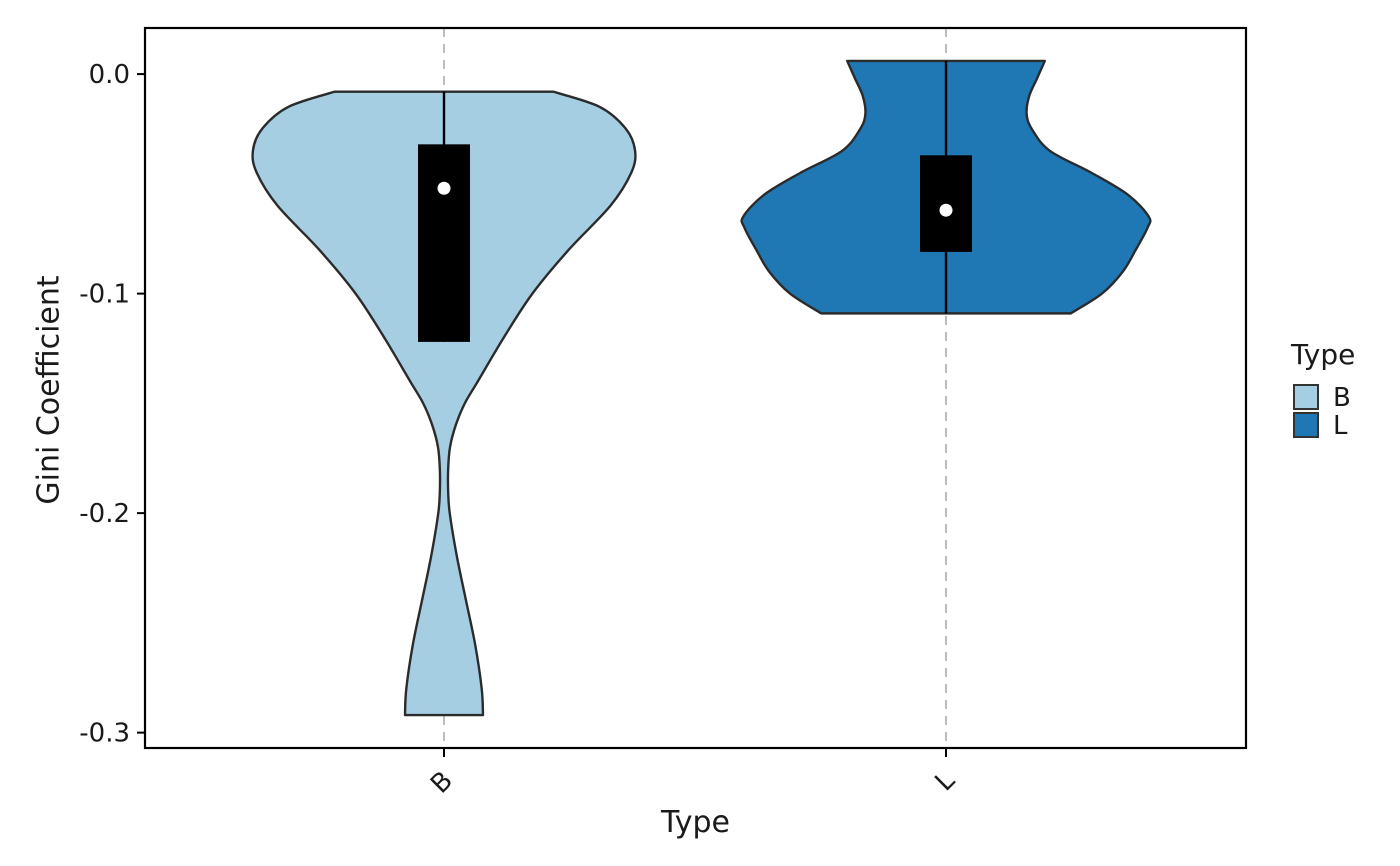 This screenshot has width=1400, height=866. What do you see at coordinates (444, 188) in the screenshot?
I see `median-point-b` at bounding box center [444, 188].